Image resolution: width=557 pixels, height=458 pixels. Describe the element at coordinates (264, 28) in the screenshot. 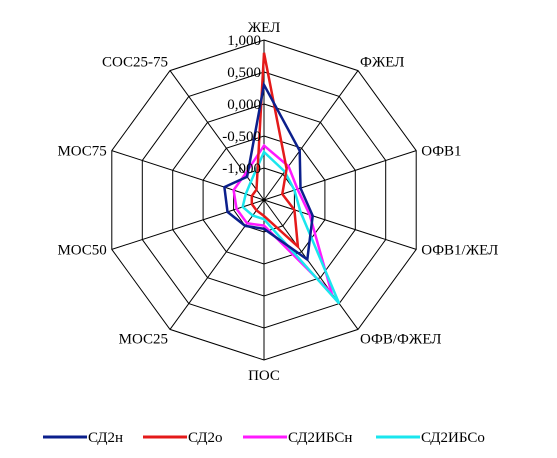

I see `category-label: ЖЕЛ` at that location.